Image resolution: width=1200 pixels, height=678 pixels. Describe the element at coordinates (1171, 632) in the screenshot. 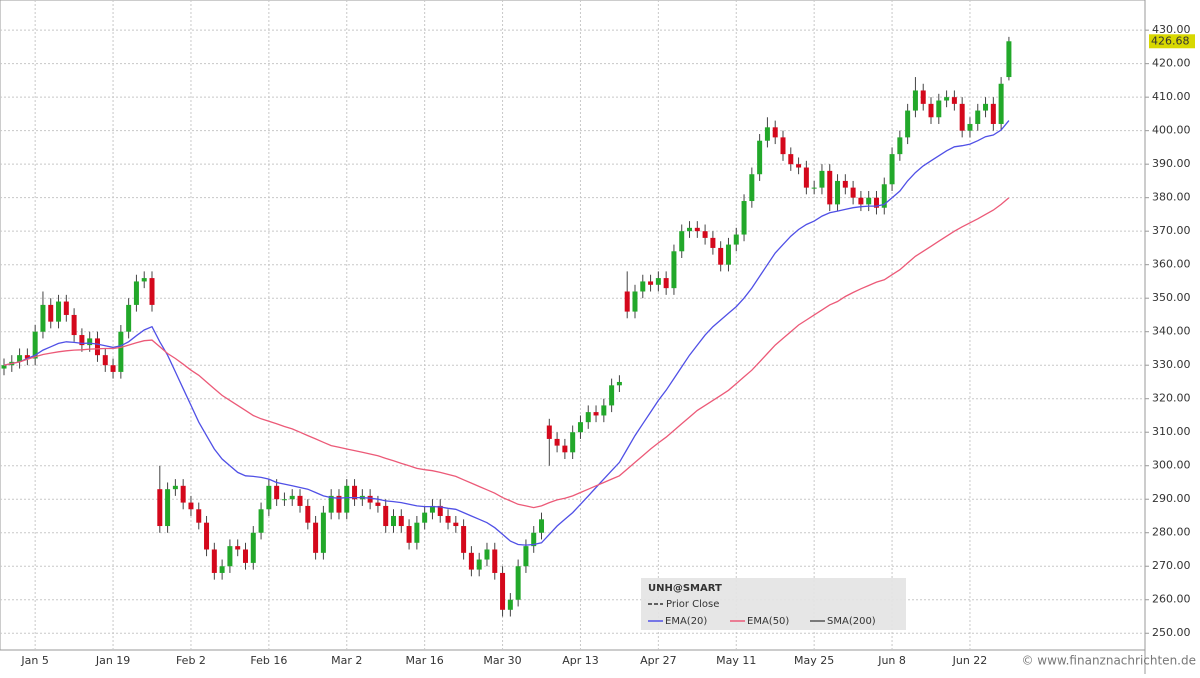

I see `y-tick-label: 250.00` at that location.